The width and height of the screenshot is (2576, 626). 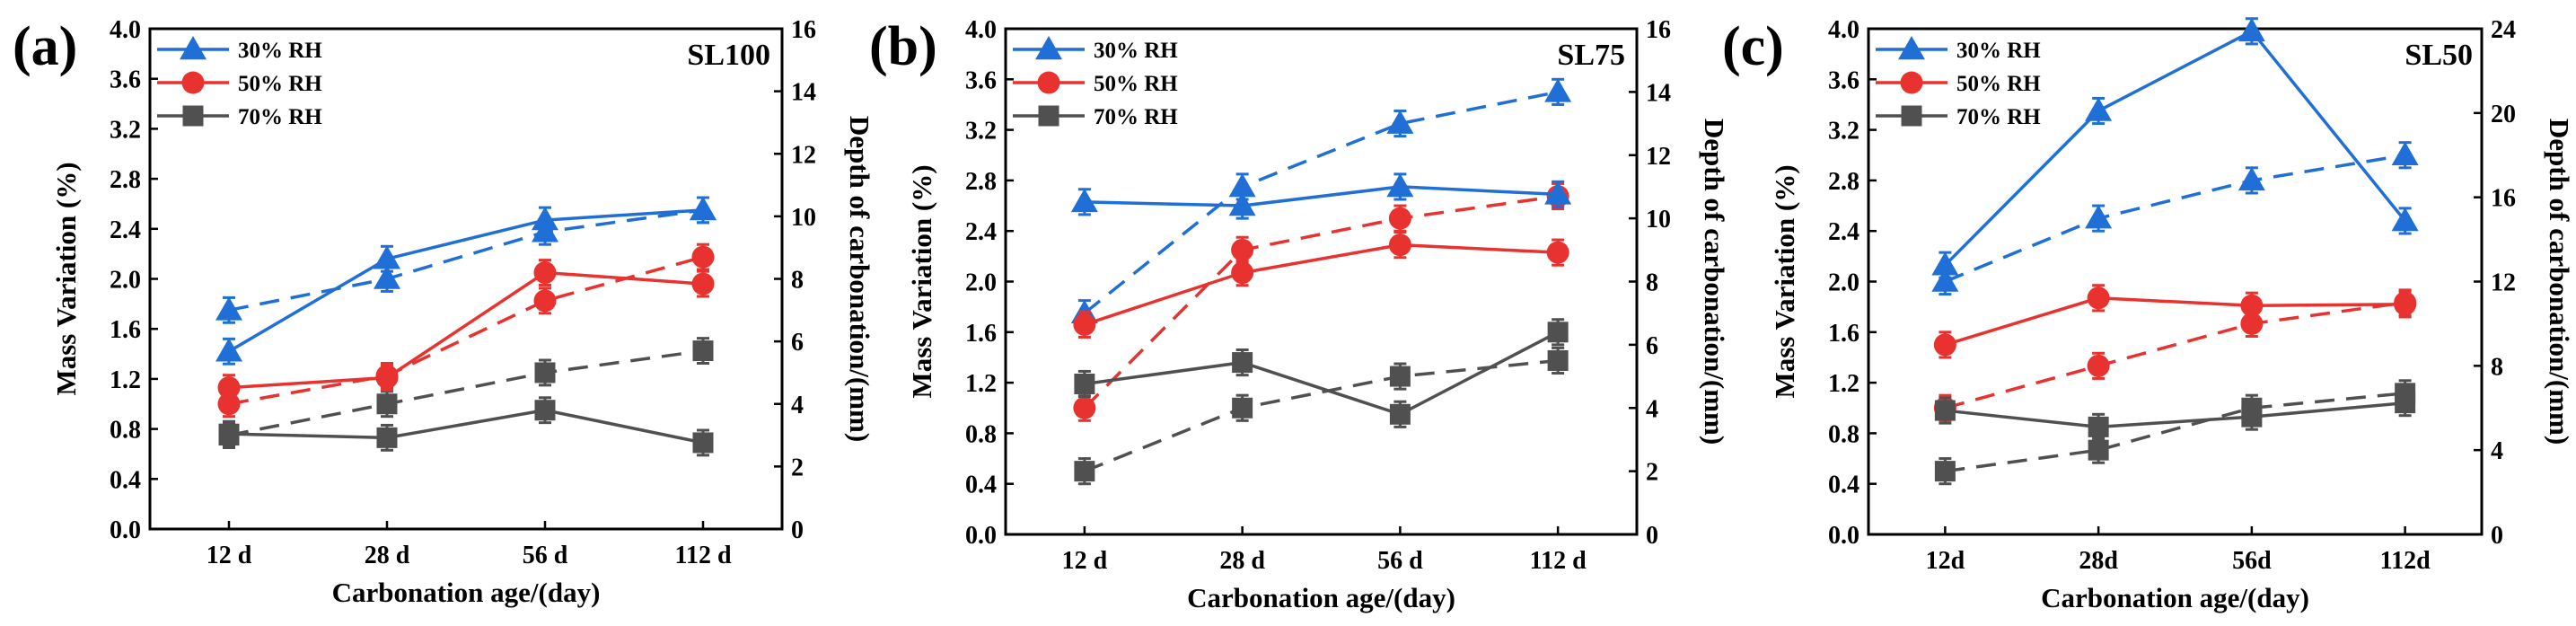 What do you see at coordinates (1400, 561) in the screenshot?
I see `x-tick-label: 56 d` at bounding box center [1400, 561].